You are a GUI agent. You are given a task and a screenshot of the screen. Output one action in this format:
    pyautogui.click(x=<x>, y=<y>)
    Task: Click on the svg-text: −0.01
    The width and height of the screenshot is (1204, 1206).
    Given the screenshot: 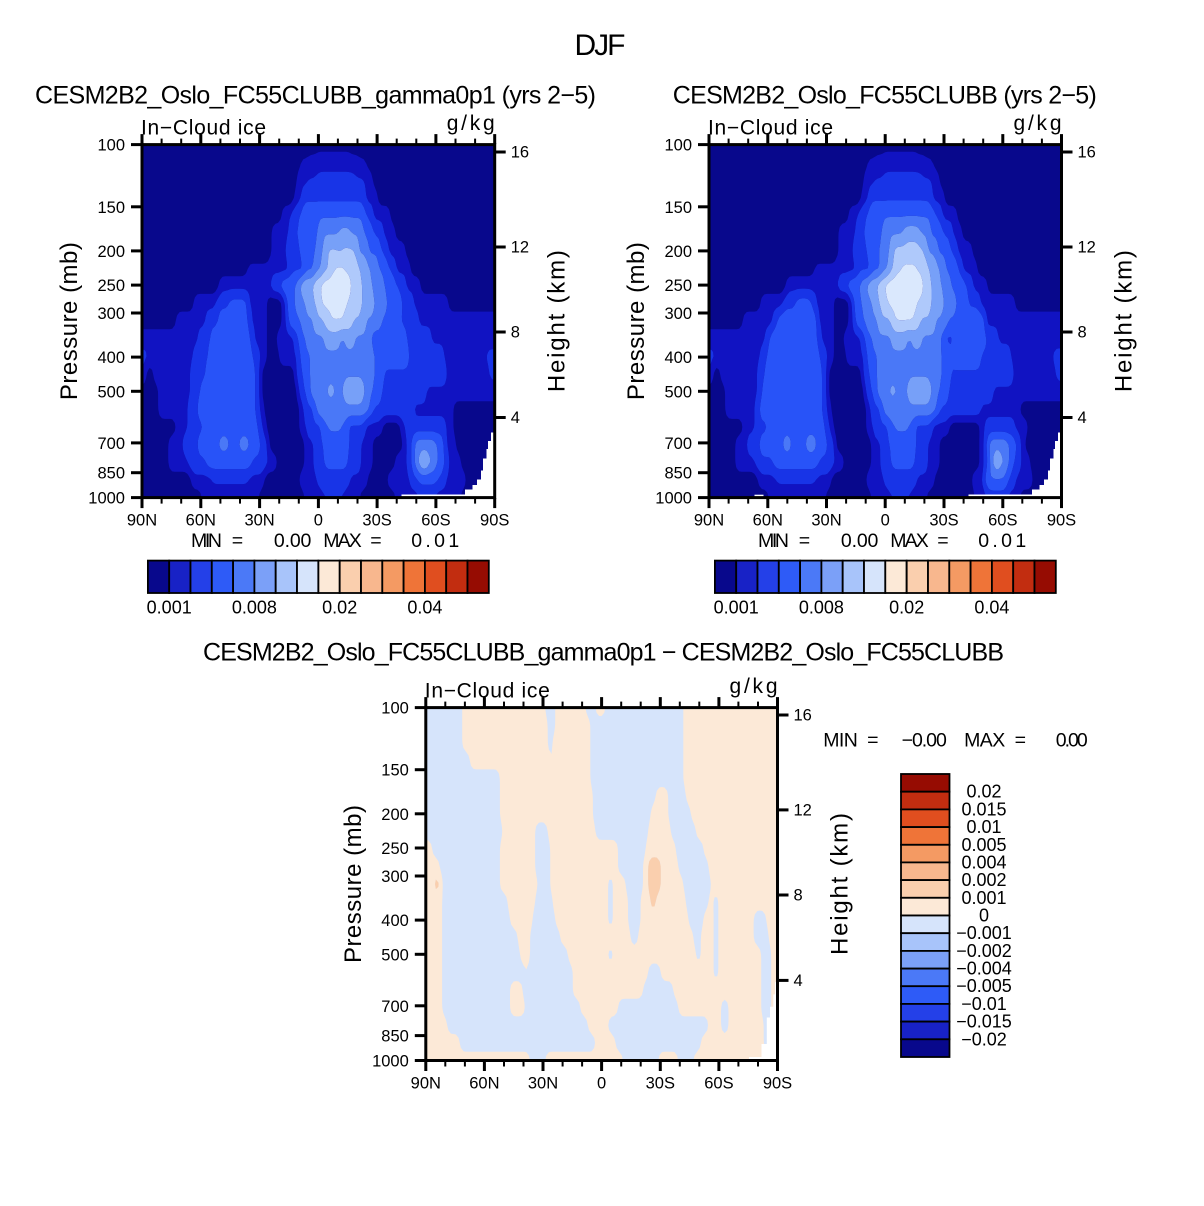 What is the action you would take?
    pyautogui.click(x=984, y=1004)
    